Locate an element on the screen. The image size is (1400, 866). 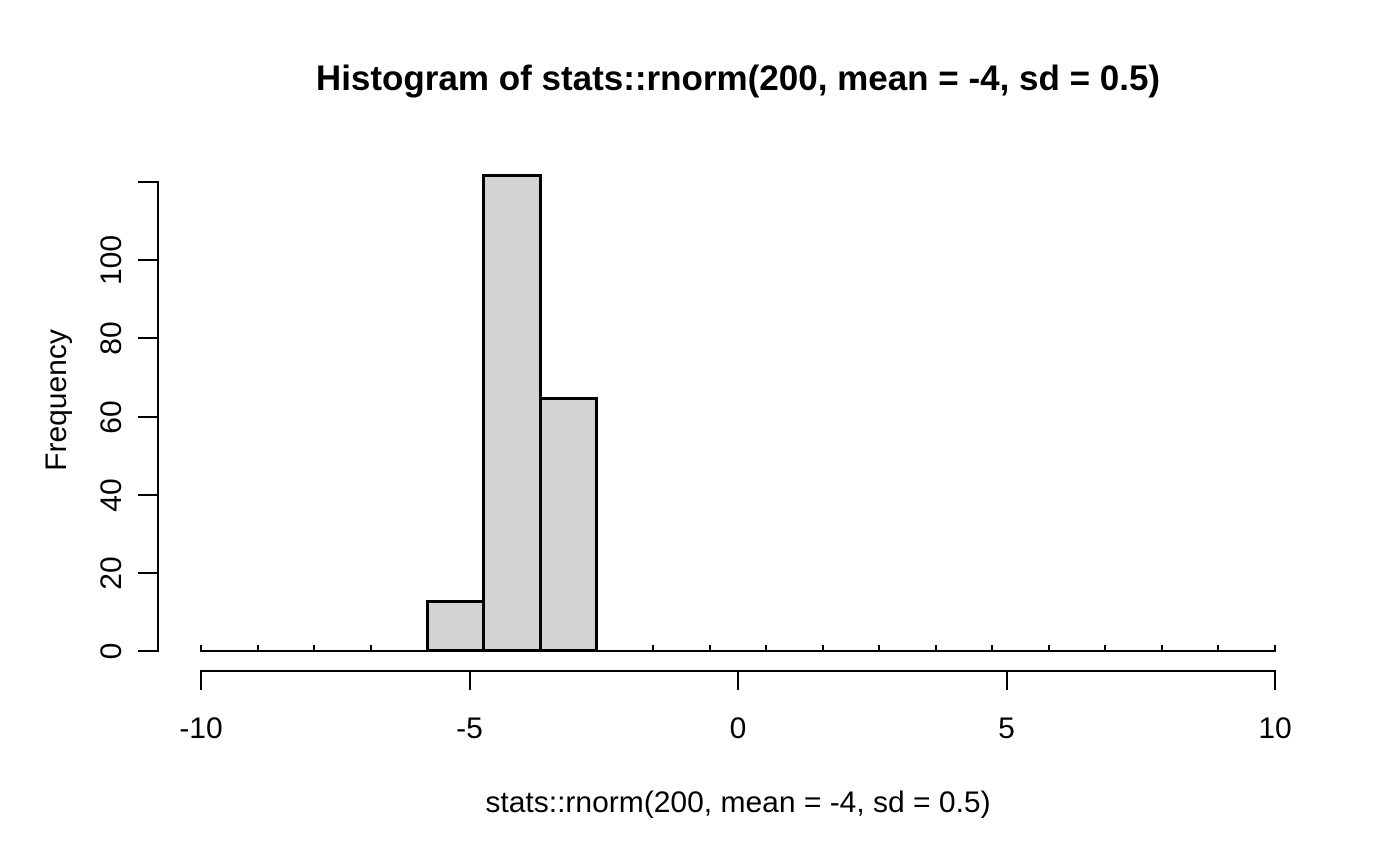
y-axis-line is located at coordinates (158, 416).